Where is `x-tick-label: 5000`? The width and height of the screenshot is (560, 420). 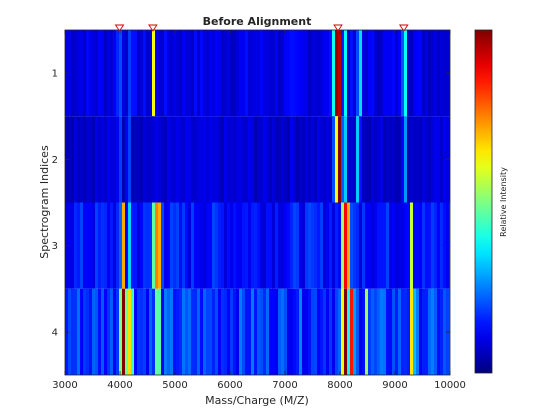
x-tick-label: 5000 is located at coordinates (174, 385).